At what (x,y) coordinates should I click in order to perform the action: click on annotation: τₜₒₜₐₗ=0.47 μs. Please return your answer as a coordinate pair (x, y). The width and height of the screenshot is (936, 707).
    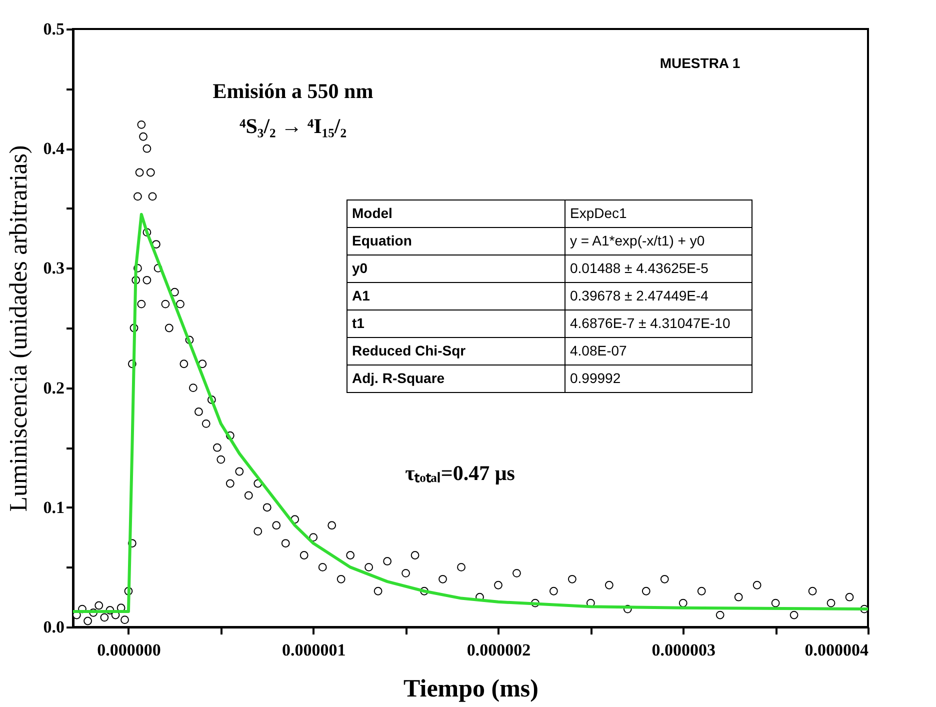
    Looking at the image, I should click on (460, 473).